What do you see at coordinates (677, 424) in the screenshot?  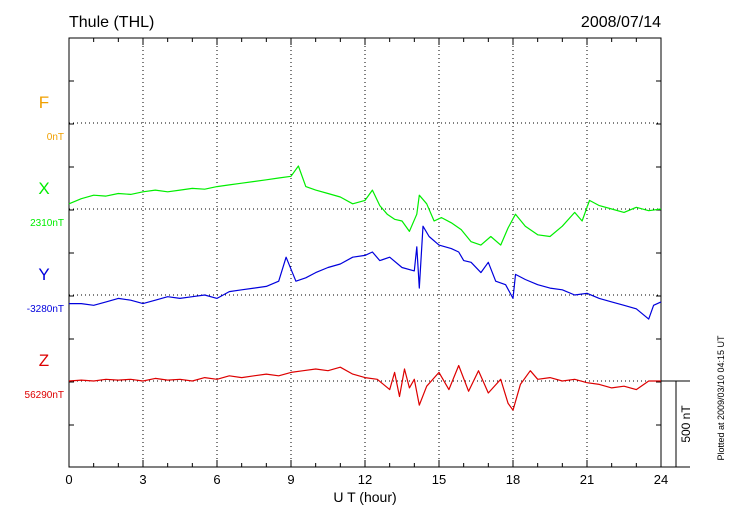 I see `scale-bar: 500 nT` at bounding box center [677, 424].